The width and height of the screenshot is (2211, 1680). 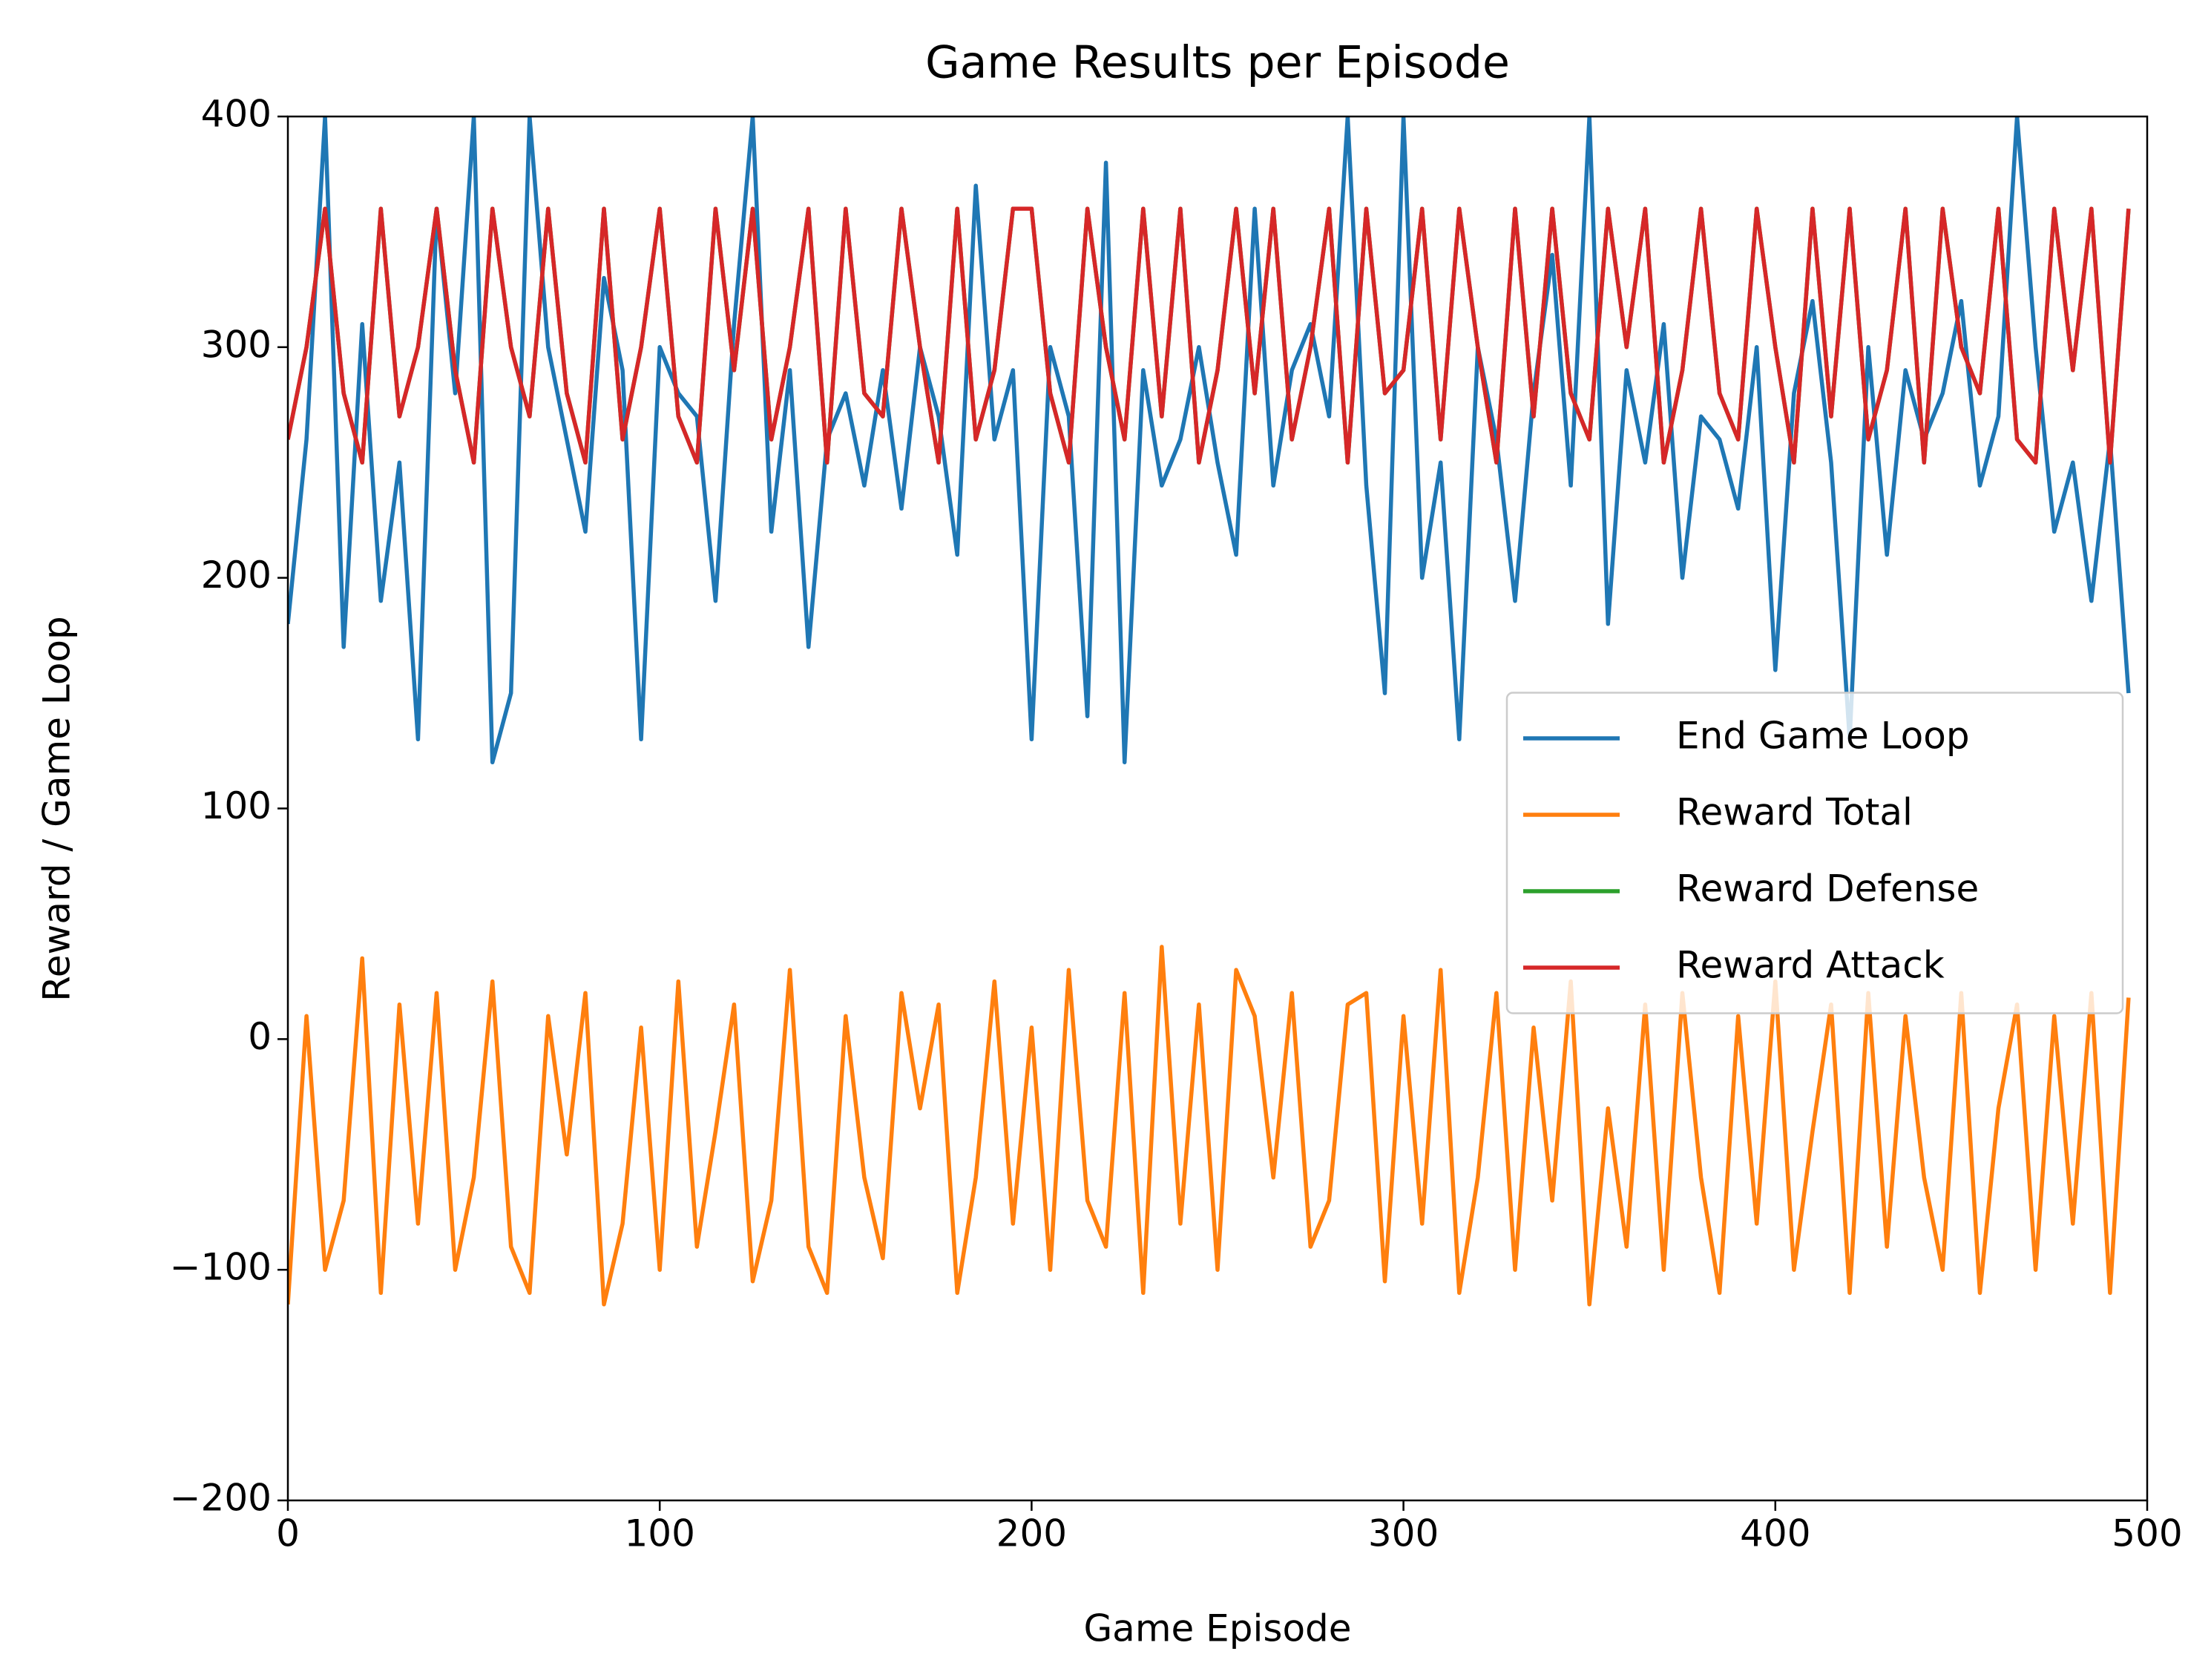 I want to click on legend-box, so click(x=1815, y=853).